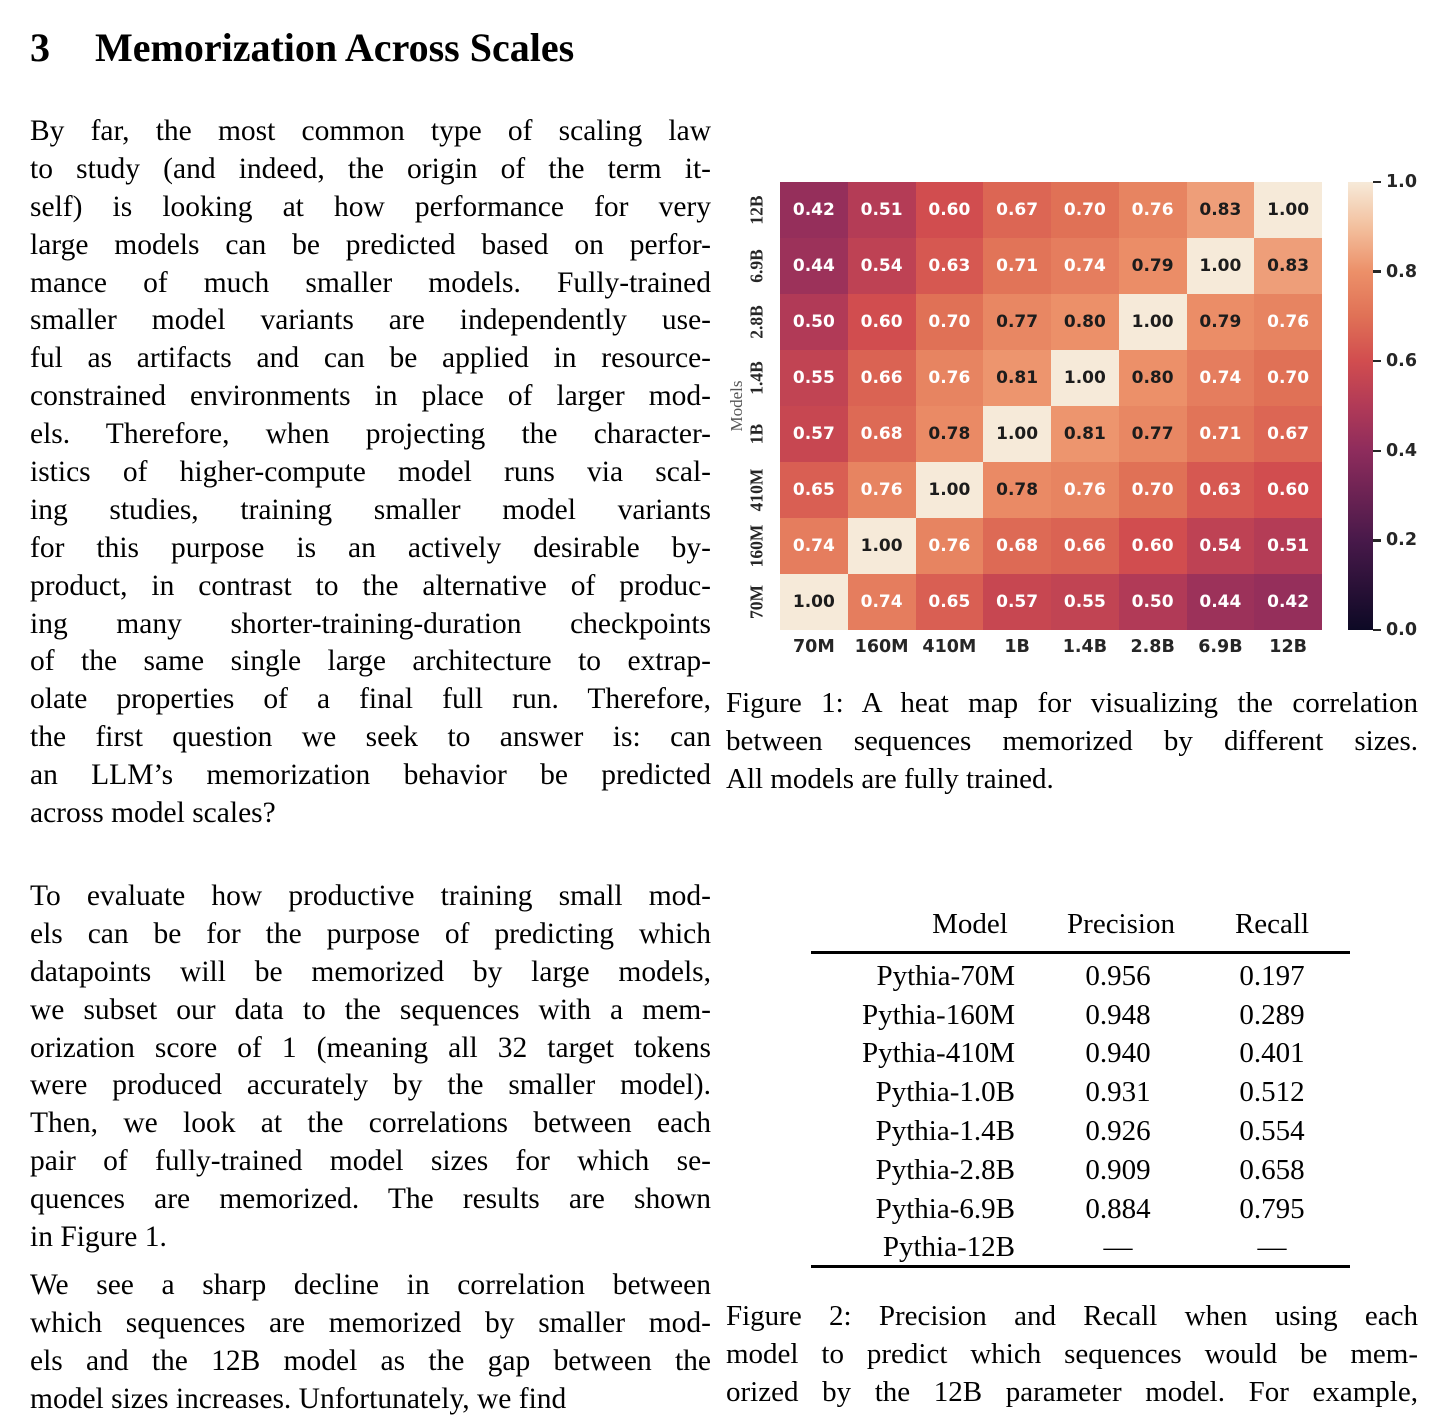 Image resolution: width=1447 pixels, height=1419 pixels. Describe the element at coordinates (756, 602) in the screenshot. I see `heatmap-row-label: 70M` at that location.